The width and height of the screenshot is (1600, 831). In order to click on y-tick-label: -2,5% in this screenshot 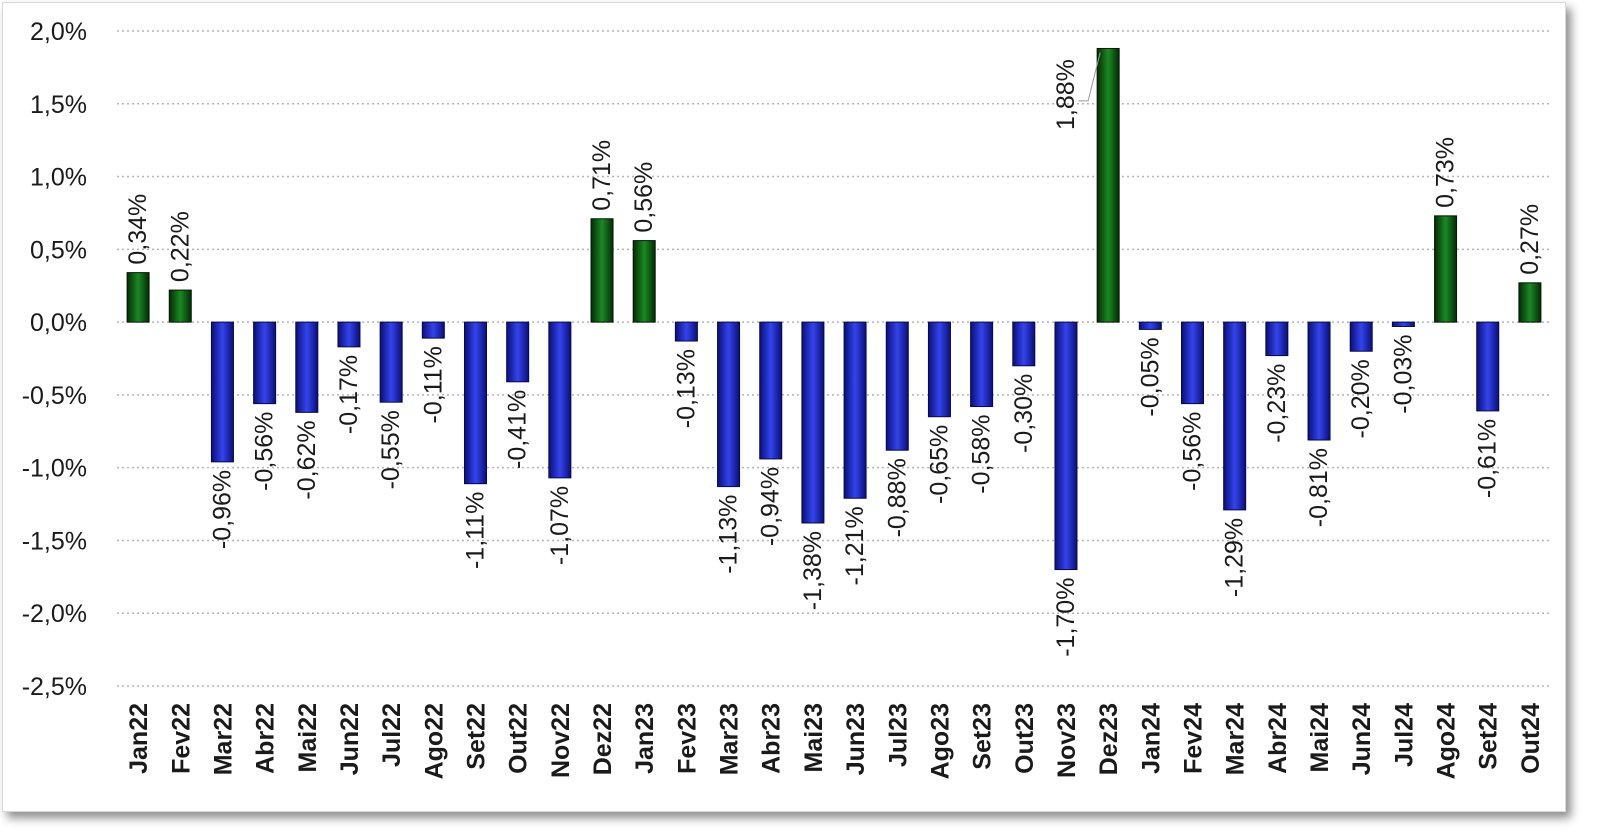, I will do `click(54, 687)`.